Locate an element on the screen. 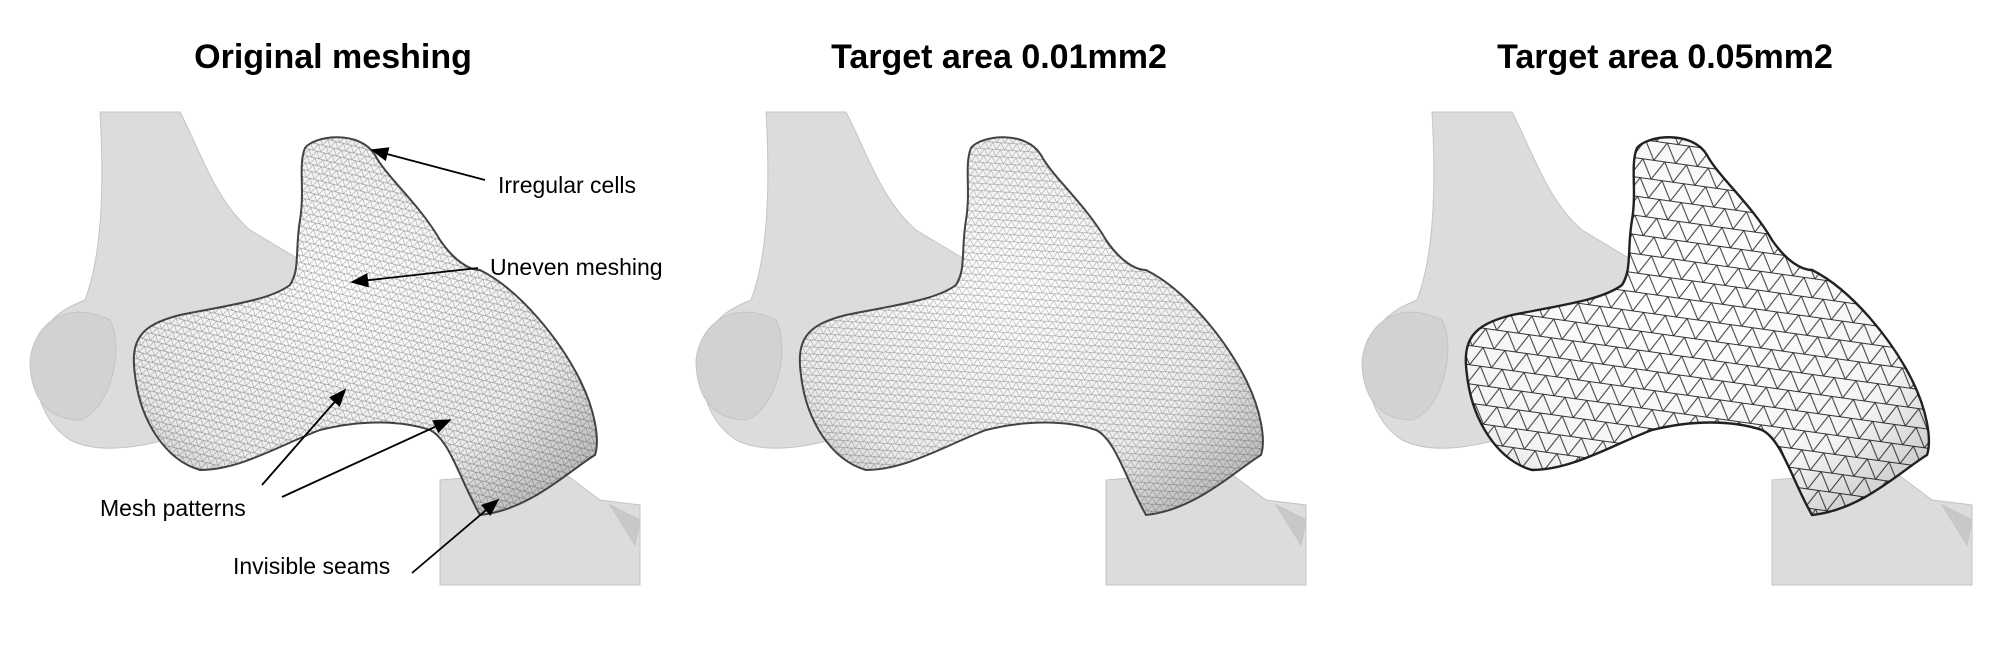  panel-title: Original meshing is located at coordinates (333, 57).